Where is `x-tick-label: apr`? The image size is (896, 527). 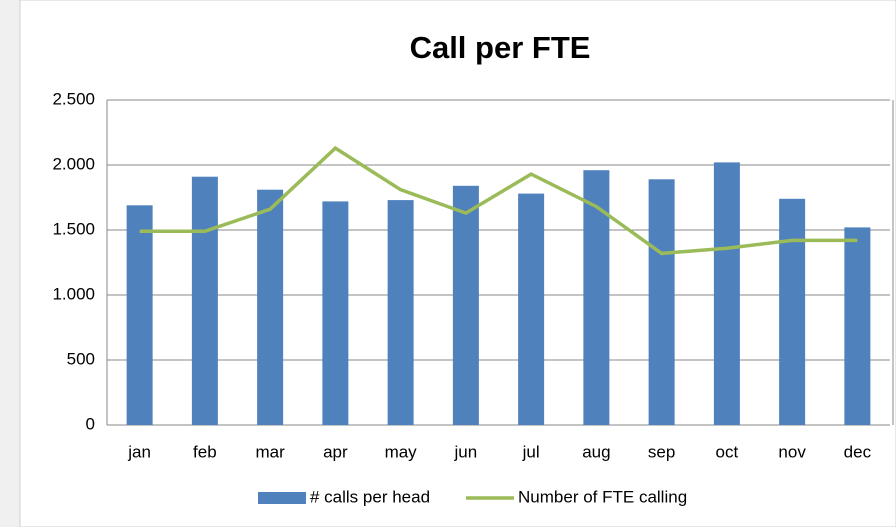
x-tick-label: apr is located at coordinates (335, 451).